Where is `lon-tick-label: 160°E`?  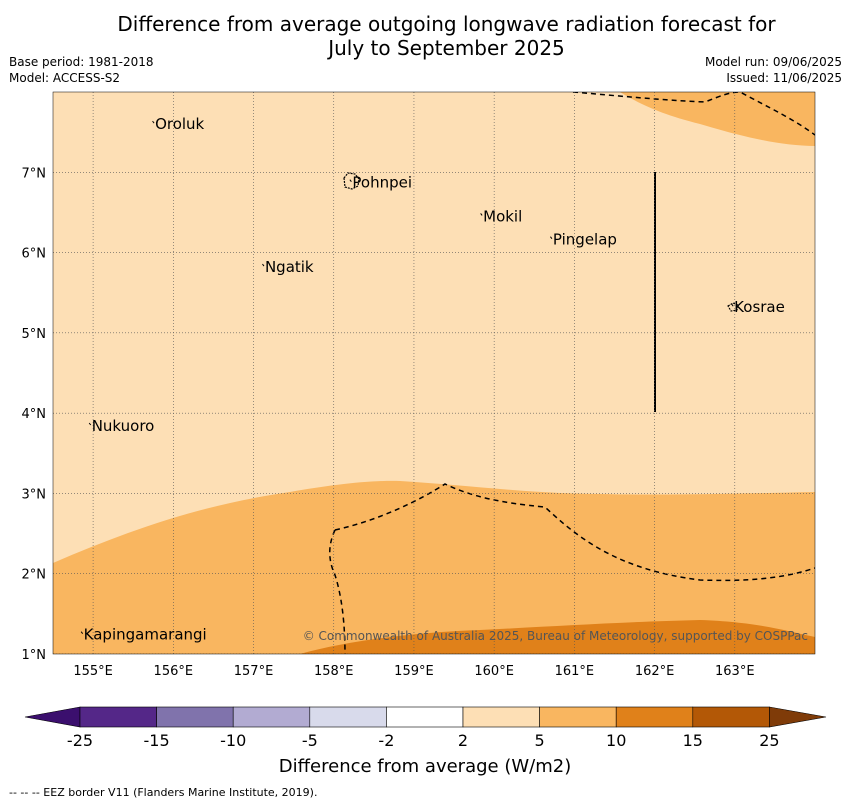
lon-tick-label: 160°E is located at coordinates (494, 671).